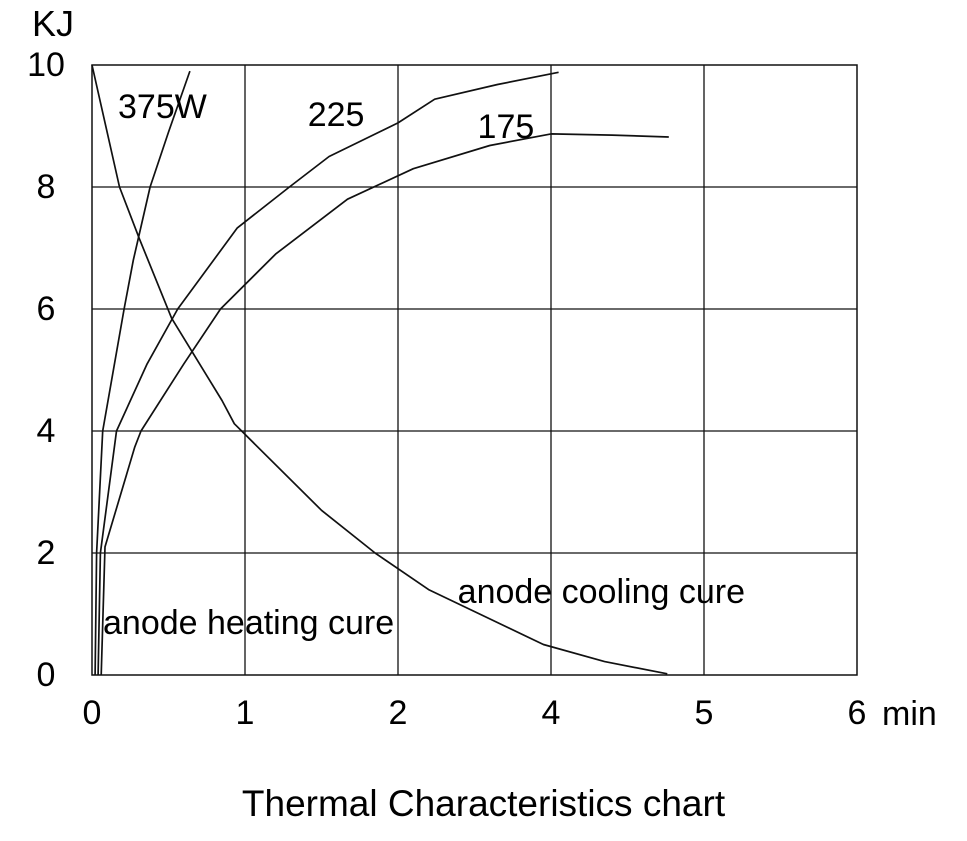 This screenshot has height=841, width=967. What do you see at coordinates (704, 713) in the screenshot?
I see `x-tick-label: 5` at bounding box center [704, 713].